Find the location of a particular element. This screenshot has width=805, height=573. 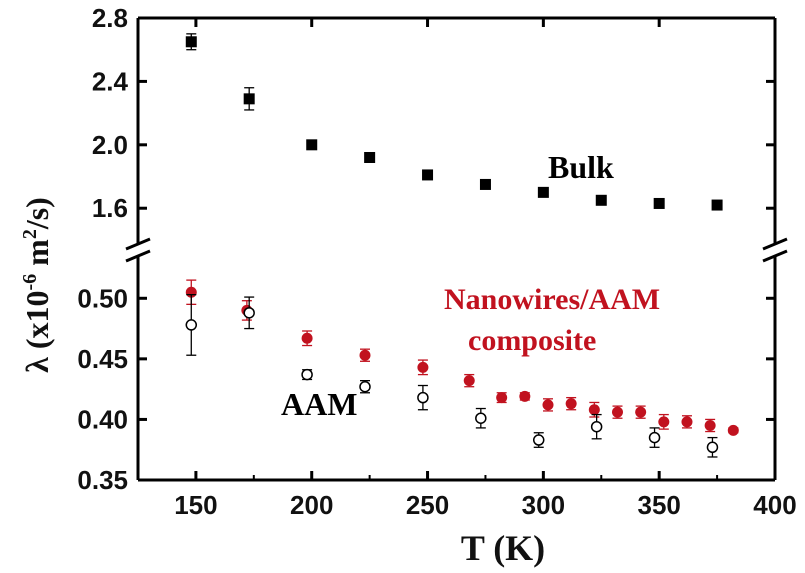

x-tick-label: 400 is located at coordinates (774, 505).